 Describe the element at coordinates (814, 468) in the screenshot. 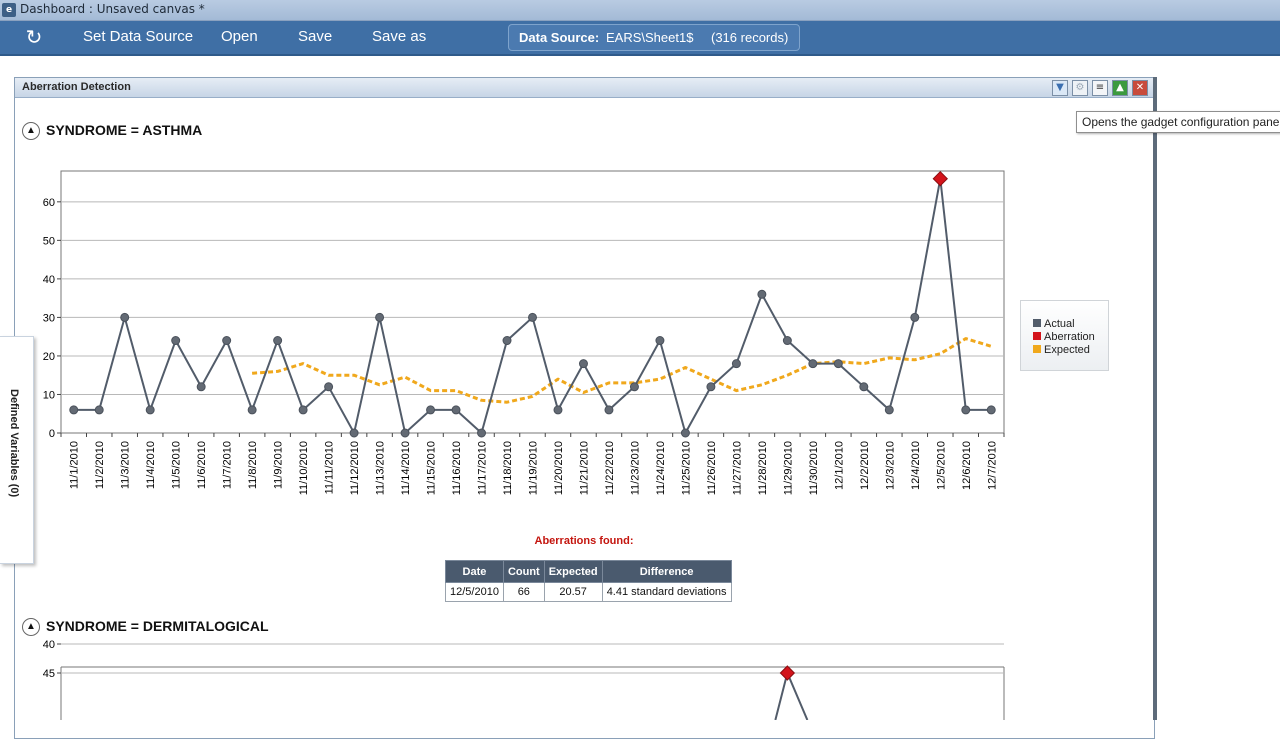

I see `x-tick-label: 11/30/2010` at that location.